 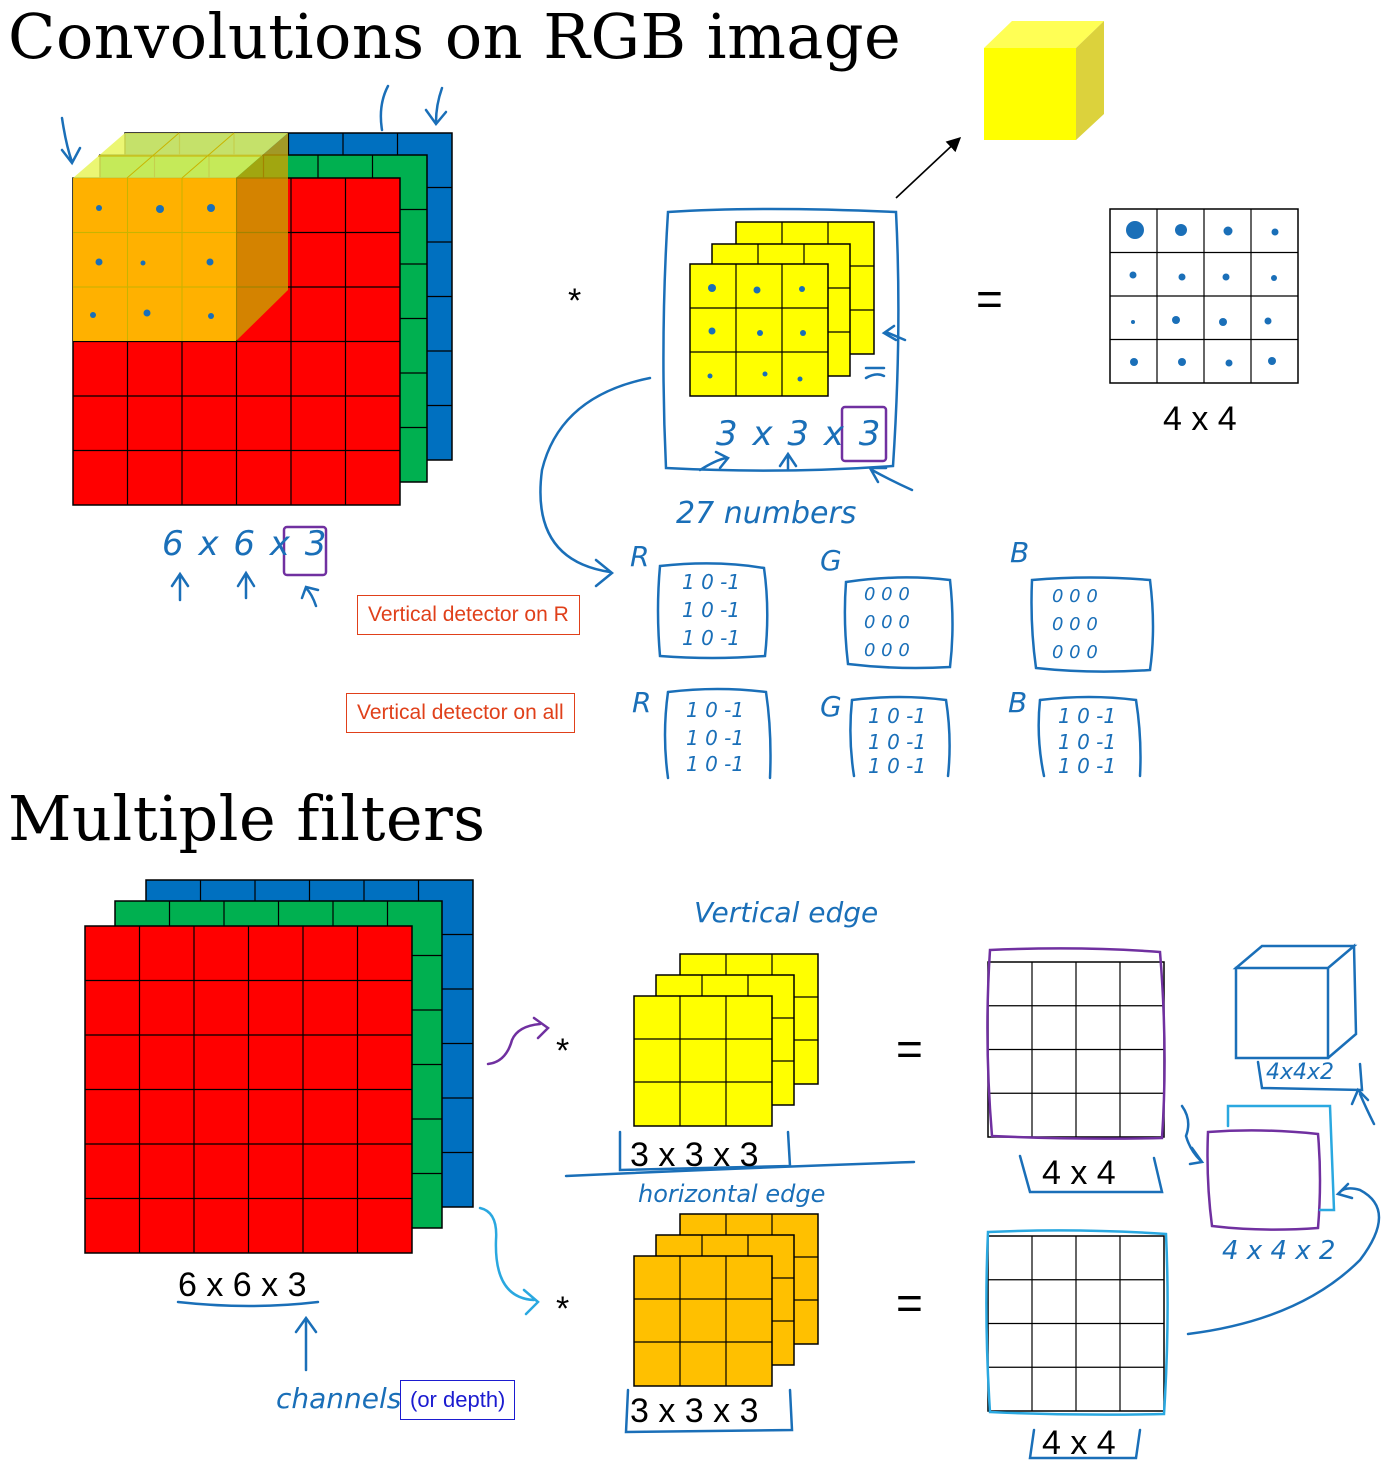 I want to click on channel-label-R-1: R, so click(x=640, y=556).